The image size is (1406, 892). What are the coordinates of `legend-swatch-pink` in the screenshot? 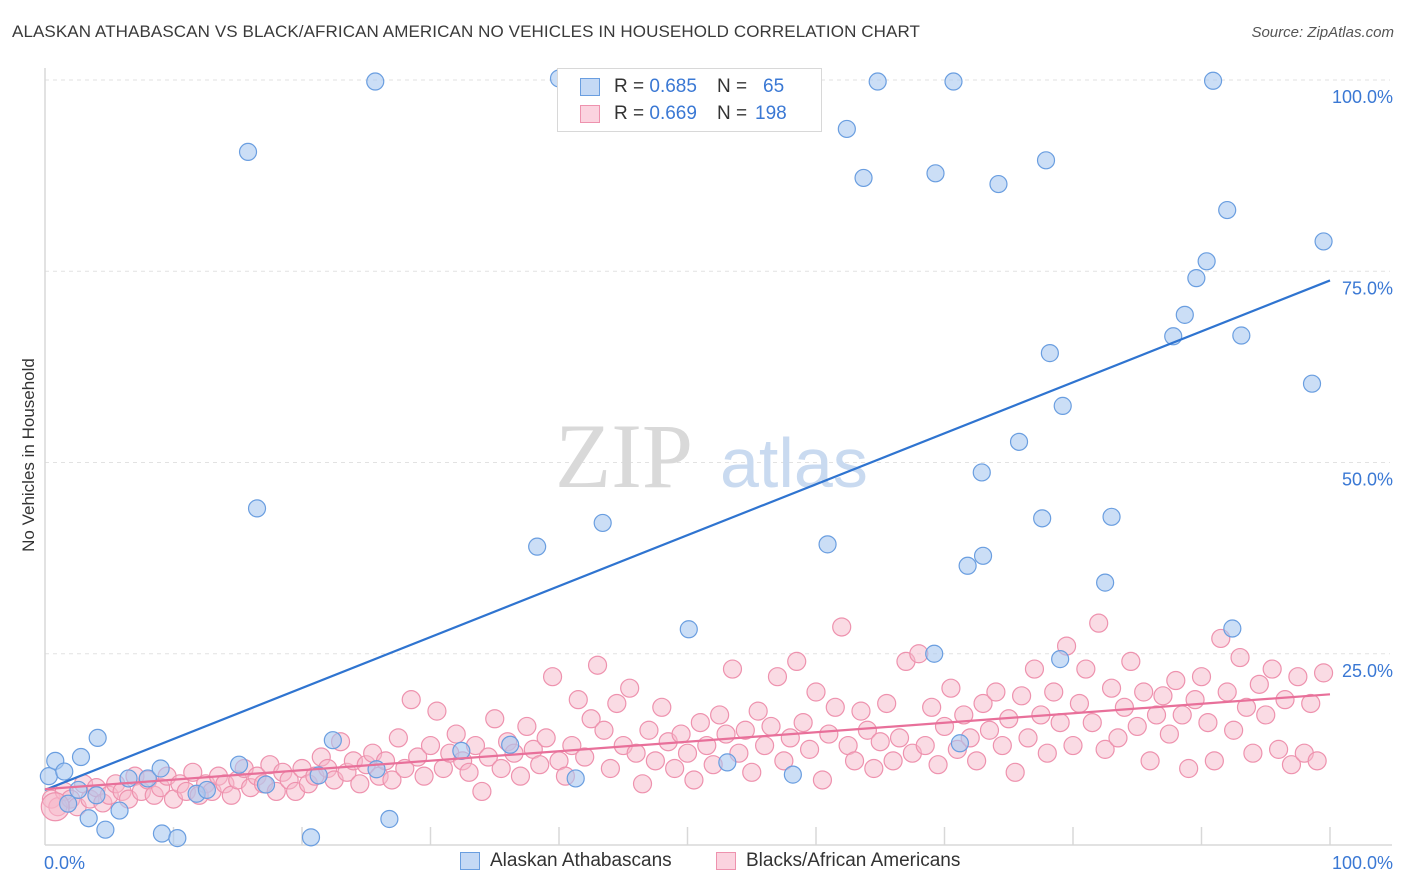 It's located at (590, 114).